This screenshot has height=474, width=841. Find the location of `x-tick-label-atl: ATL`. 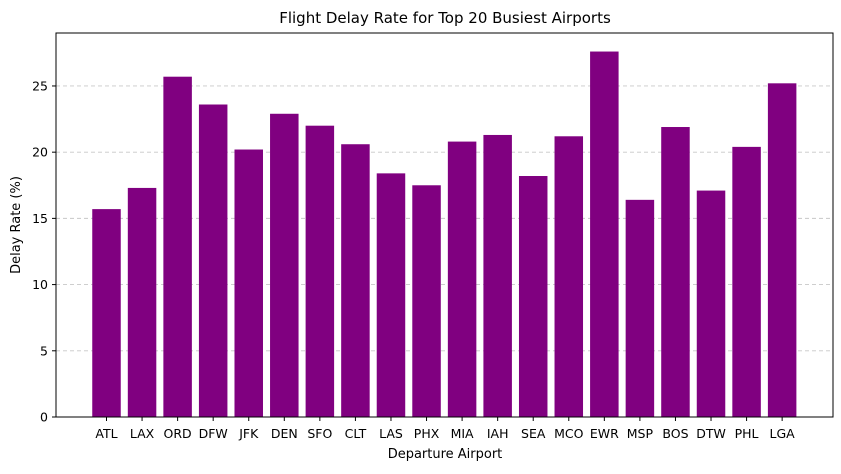

x-tick-label-atl: ATL is located at coordinates (106, 433).